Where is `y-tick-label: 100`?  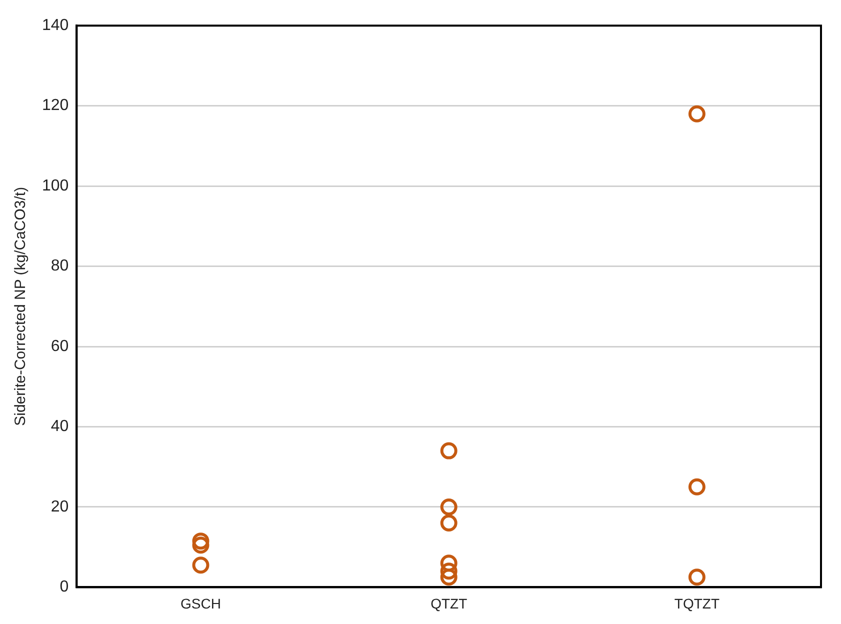
y-tick-label: 100 is located at coordinates (55, 185).